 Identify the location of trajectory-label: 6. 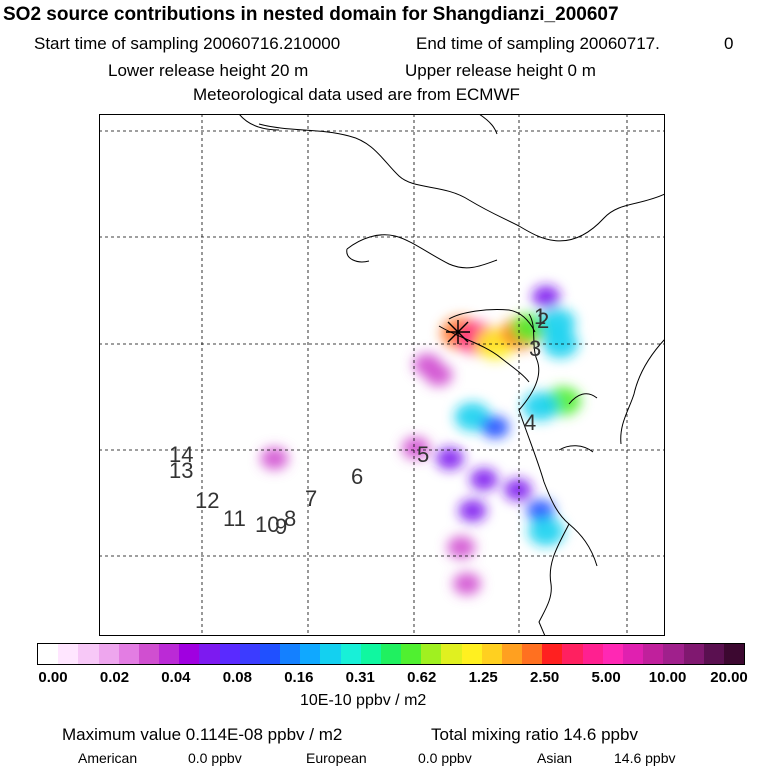
(357, 476).